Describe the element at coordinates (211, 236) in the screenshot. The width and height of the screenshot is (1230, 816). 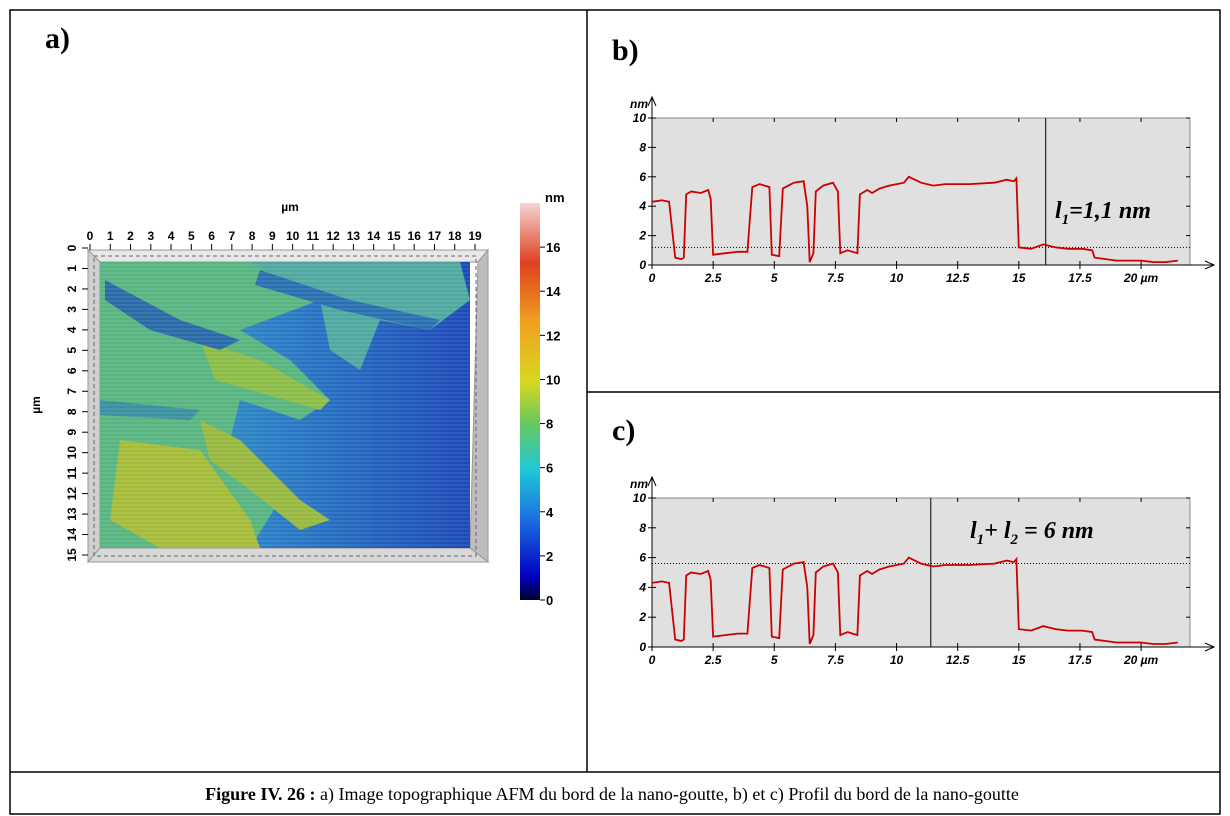
I see `x-tick-label: 6` at that location.